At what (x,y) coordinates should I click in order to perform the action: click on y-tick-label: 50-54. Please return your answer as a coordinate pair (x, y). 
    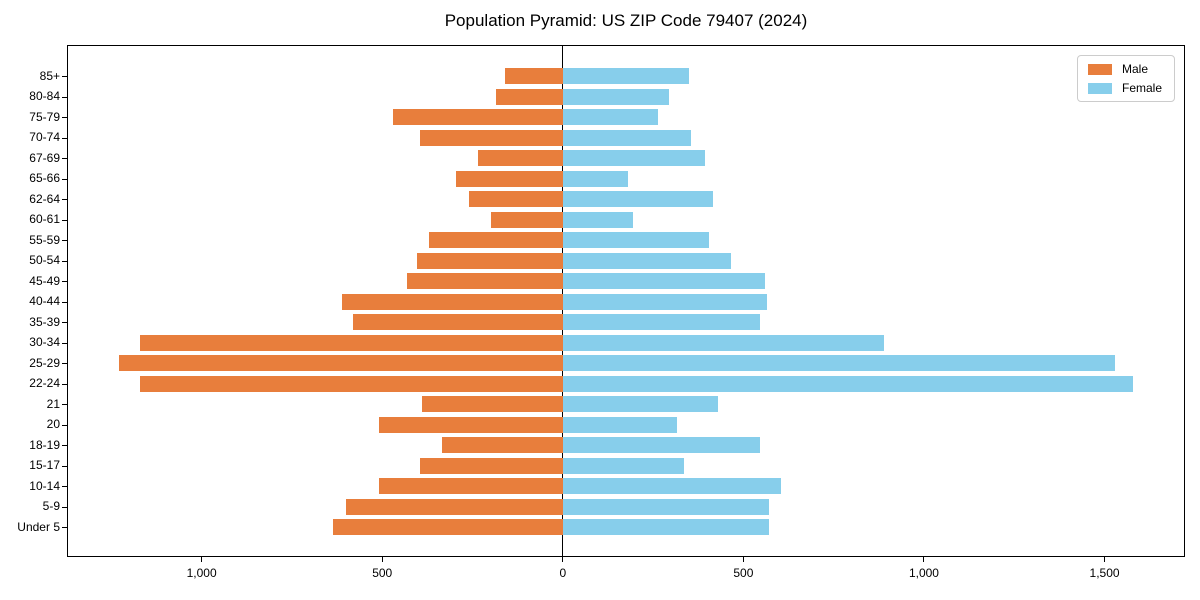
    Looking at the image, I should click on (44, 260).